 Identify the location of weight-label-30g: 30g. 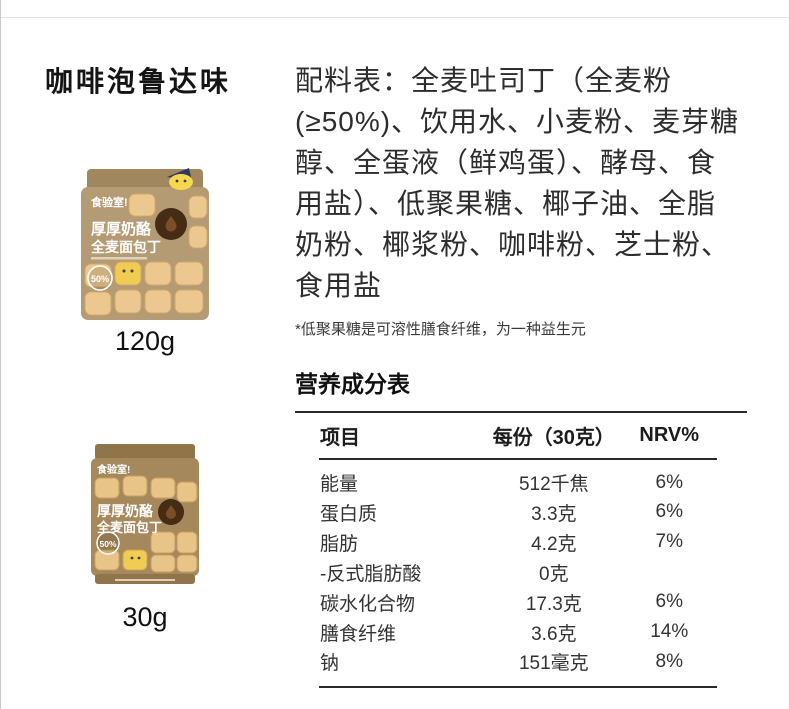
(145, 617).